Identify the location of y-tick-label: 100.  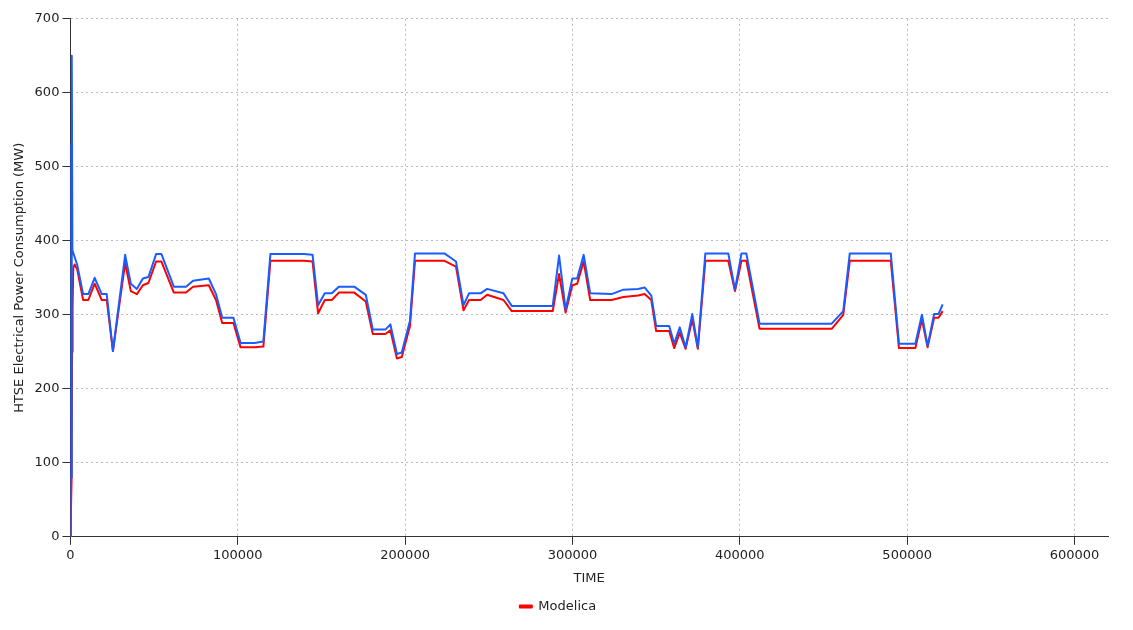
(47, 462).